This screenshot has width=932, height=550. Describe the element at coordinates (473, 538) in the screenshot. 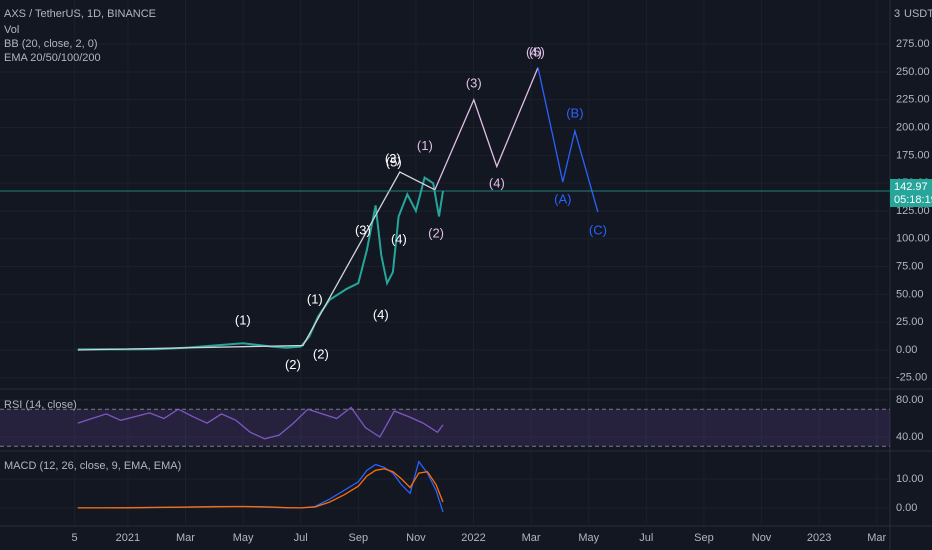

I see `x-tick-label: 2022` at that location.